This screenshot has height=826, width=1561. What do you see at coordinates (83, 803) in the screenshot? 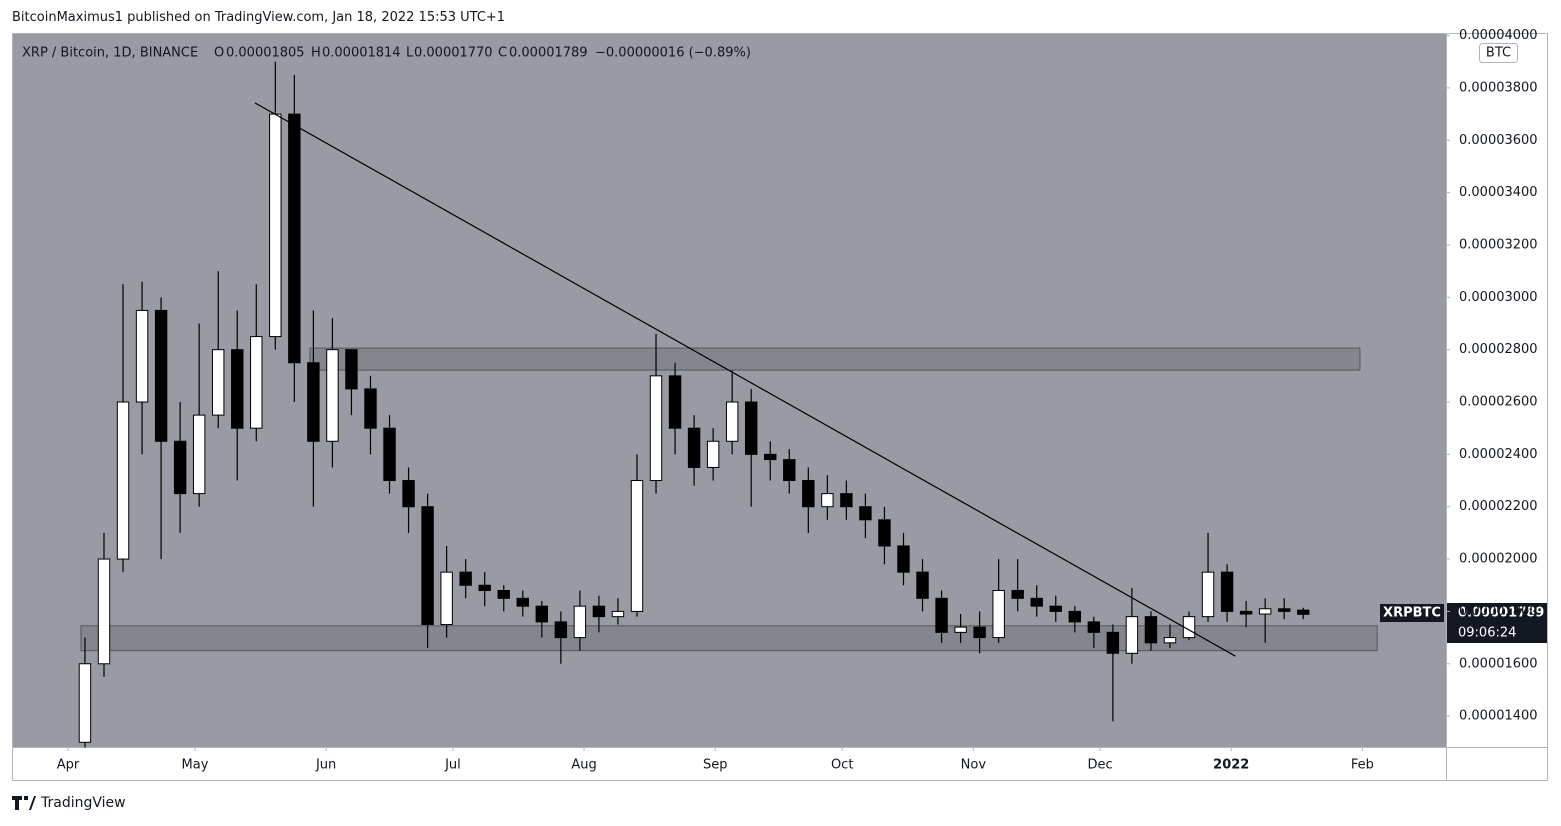
I see `brand: TradingView` at bounding box center [83, 803].